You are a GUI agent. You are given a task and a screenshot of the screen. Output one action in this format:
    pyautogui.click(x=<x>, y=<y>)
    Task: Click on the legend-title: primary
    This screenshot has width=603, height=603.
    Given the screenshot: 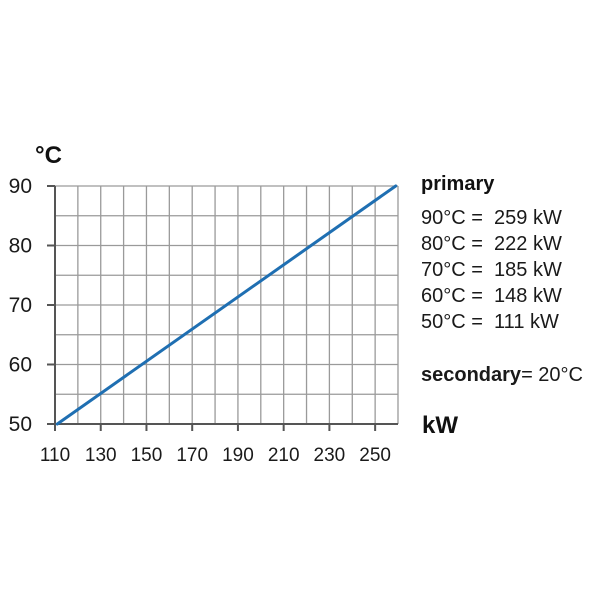 What is the action you would take?
    pyautogui.click(x=458, y=184)
    